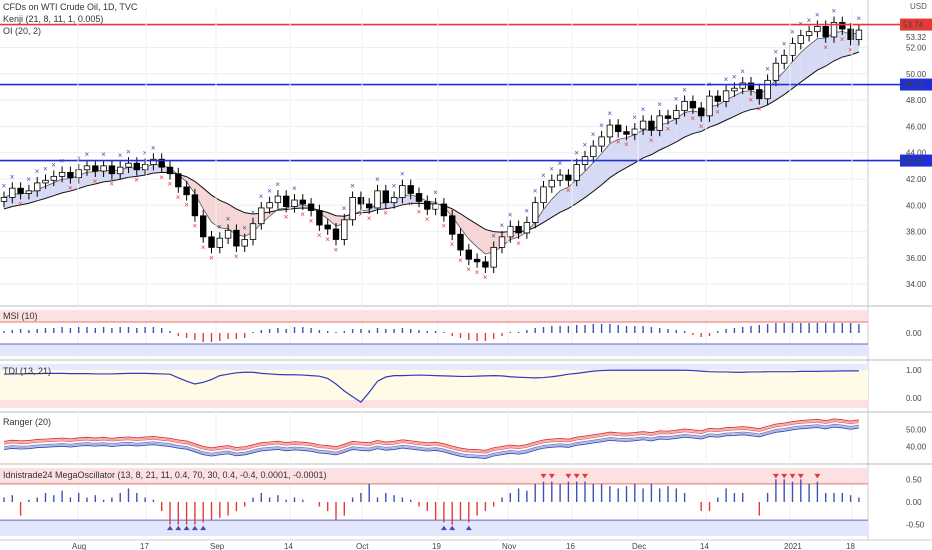  Describe the element at coordinates (916, 47) in the screenshot. I see `price-tick-label: 52.00` at that location.